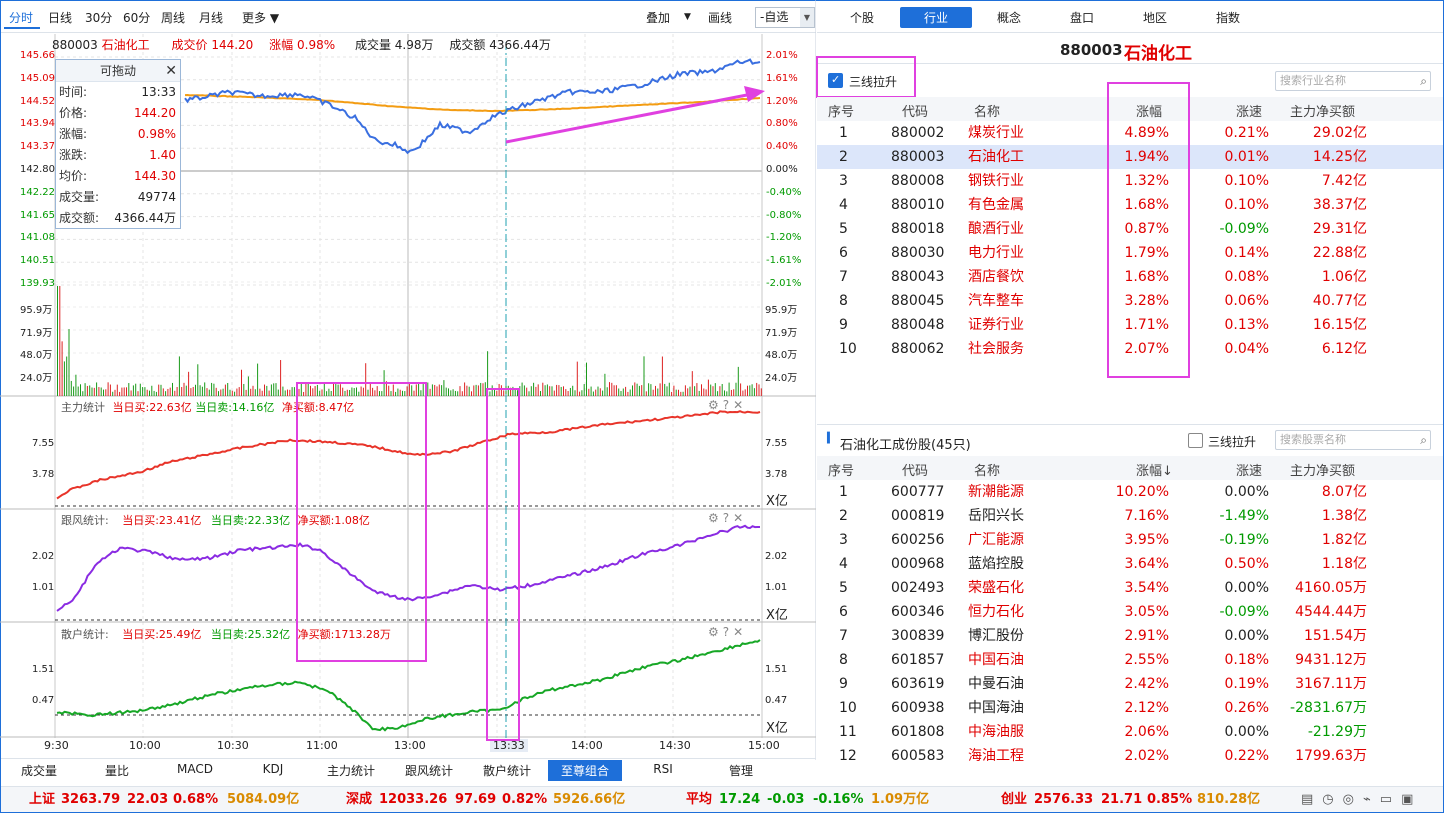  Describe the element at coordinates (211, 18) in the screenshot. I see `tab-monthly: 月线` at that location.